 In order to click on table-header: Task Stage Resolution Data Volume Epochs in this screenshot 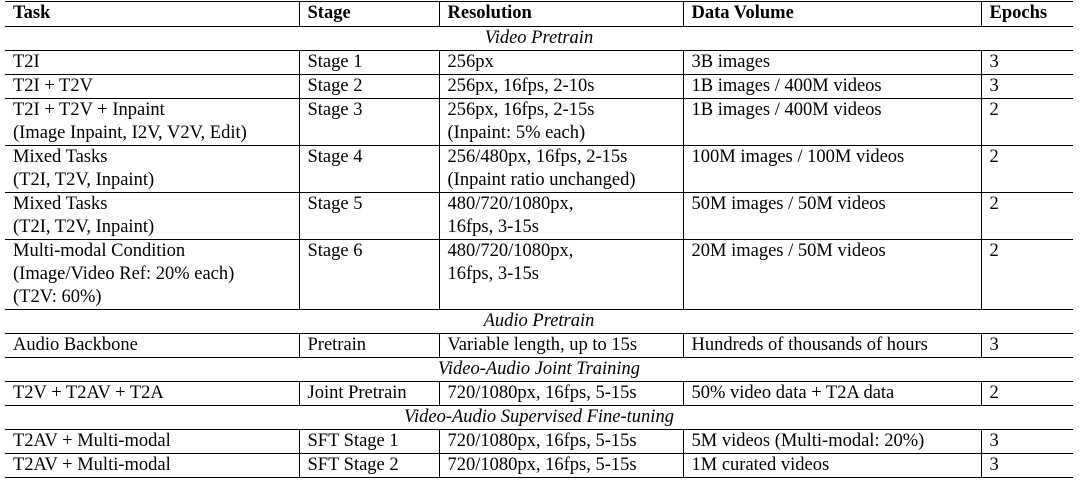, I will do `click(539, 14)`.